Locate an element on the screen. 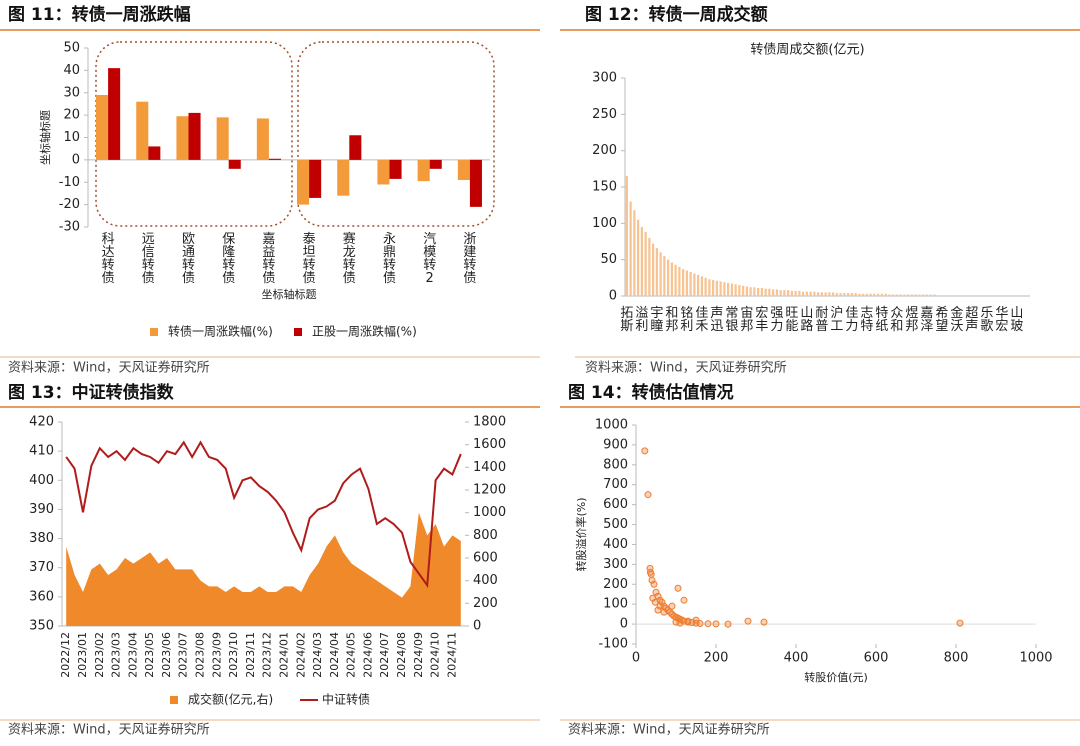 The image size is (1080, 746). x-tick-label: 800 is located at coordinates (956, 658).